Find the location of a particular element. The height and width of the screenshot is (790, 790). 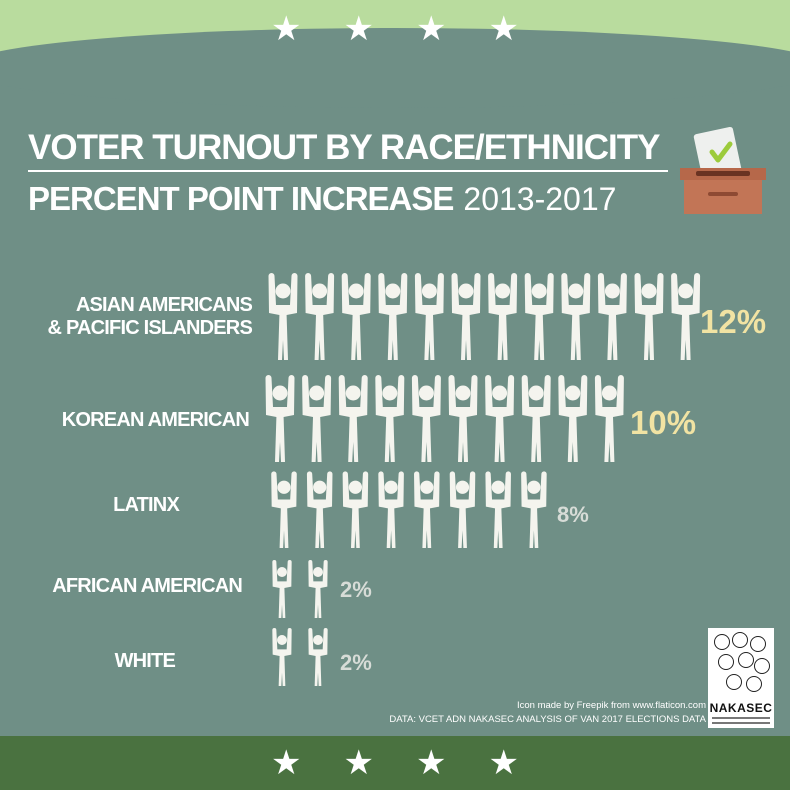

bottom-stars: ★ ★ ★ ★ is located at coordinates (395, 763).